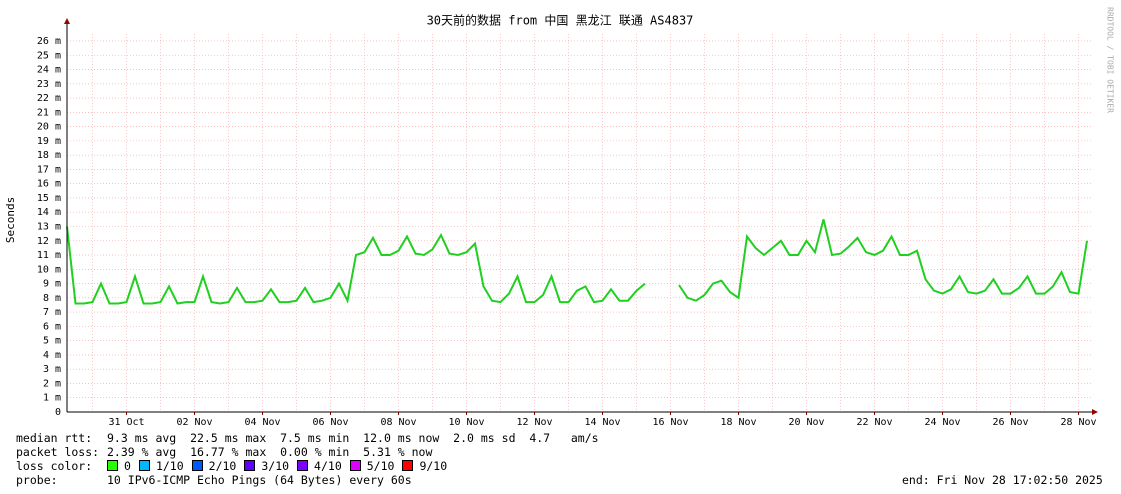  Describe the element at coordinates (49, 241) in the screenshot. I see `y-tick-label: 12 m` at that location.